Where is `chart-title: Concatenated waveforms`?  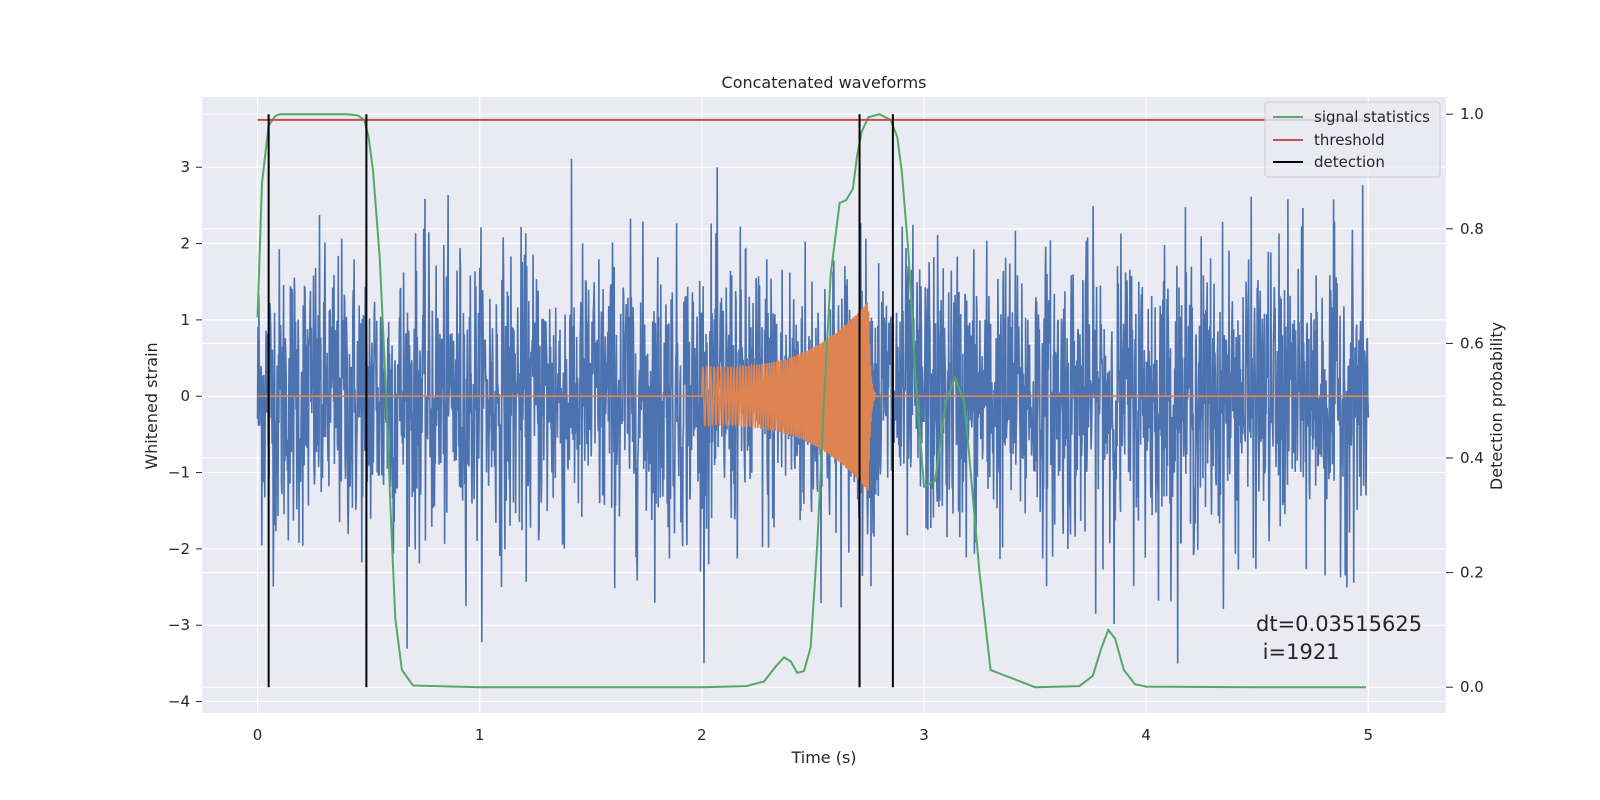
chart-title: Concatenated waveforms is located at coordinates (824, 82).